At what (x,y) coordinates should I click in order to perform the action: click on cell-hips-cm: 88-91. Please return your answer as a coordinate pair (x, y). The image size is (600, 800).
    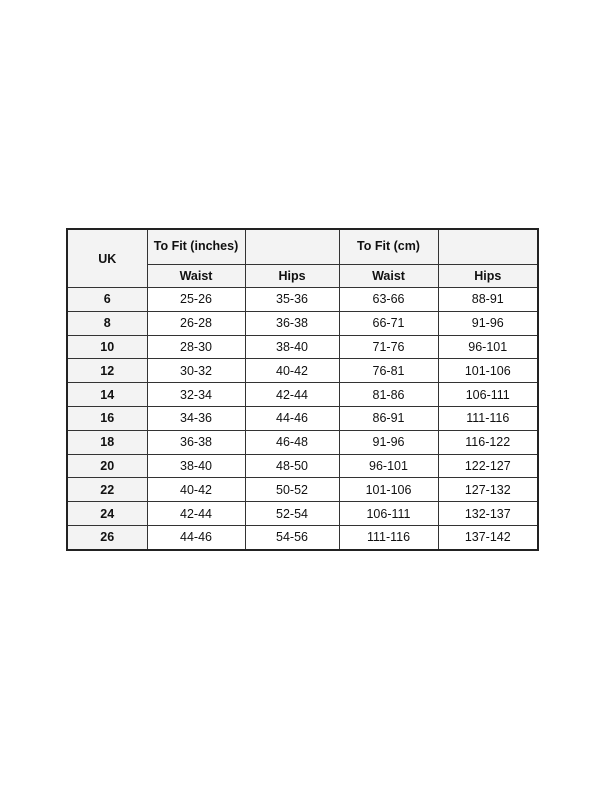
    Looking at the image, I should click on (488, 299).